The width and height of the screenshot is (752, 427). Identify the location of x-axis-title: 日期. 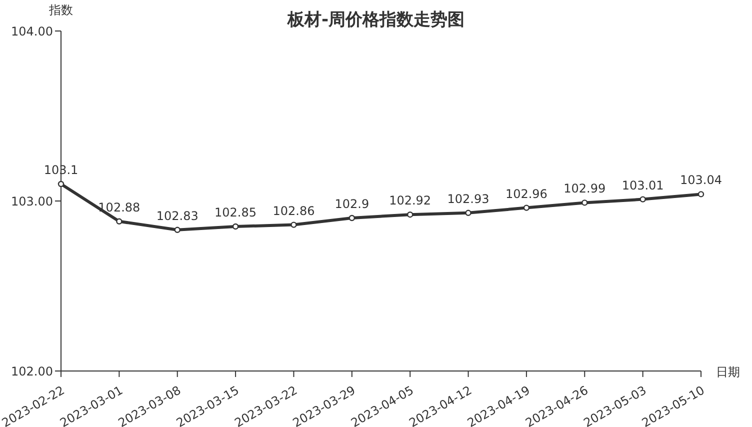
(728, 372).